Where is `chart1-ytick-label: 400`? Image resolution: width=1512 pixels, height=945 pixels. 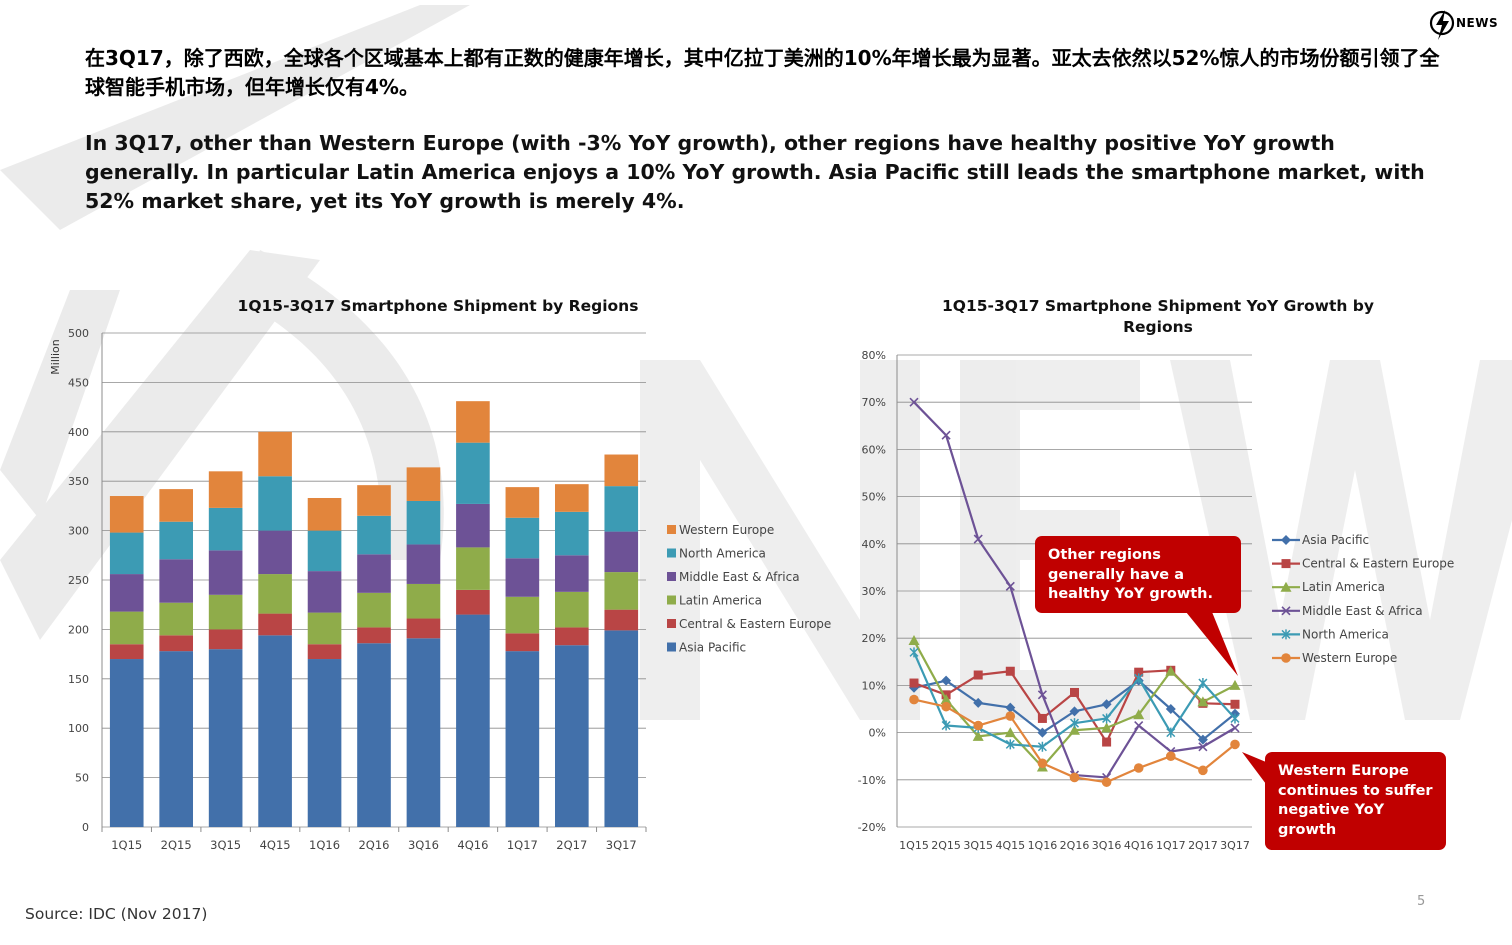 chart1-ytick-label: 400 is located at coordinates (78, 432).